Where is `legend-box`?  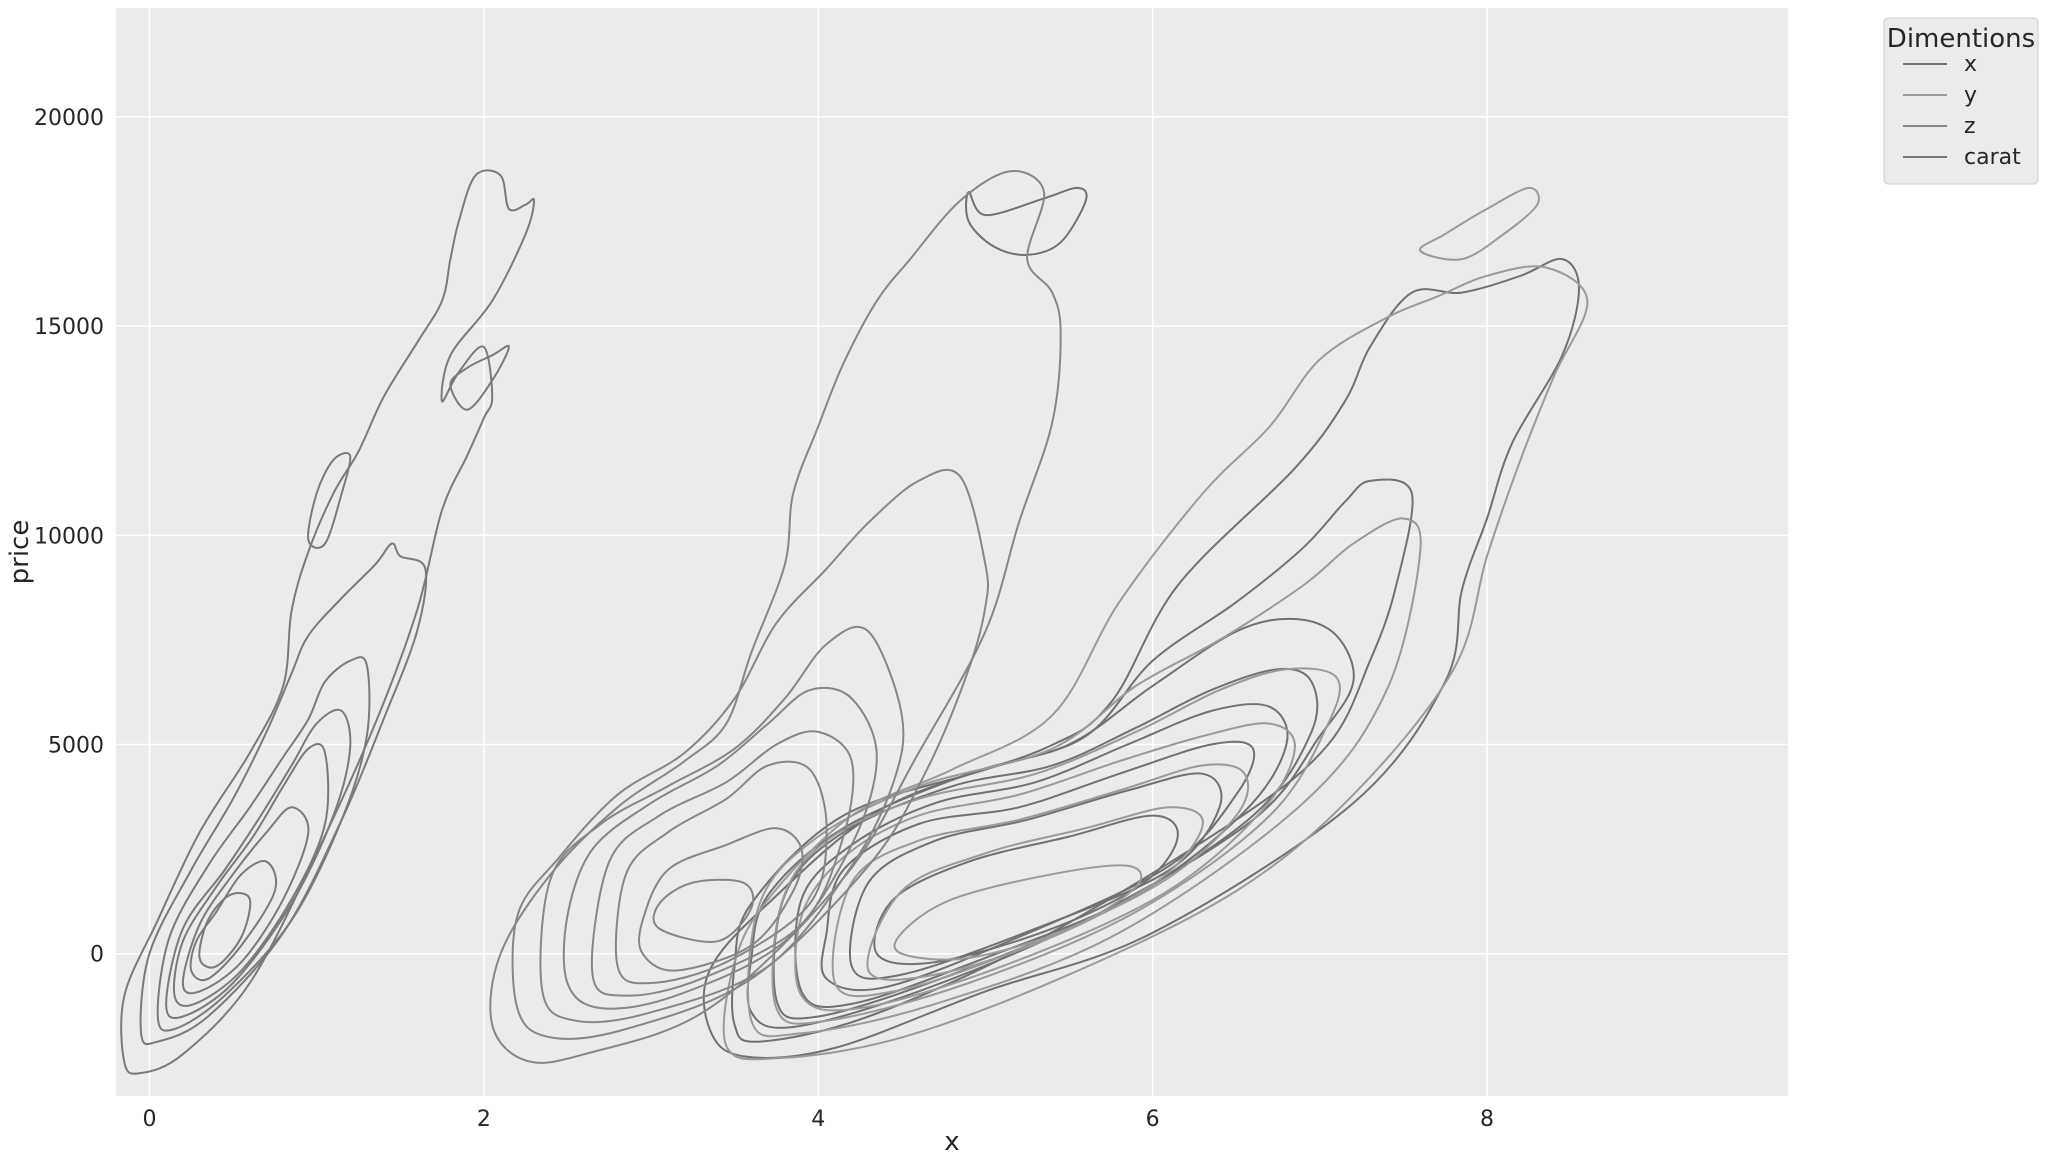 legend-box is located at coordinates (1961, 101).